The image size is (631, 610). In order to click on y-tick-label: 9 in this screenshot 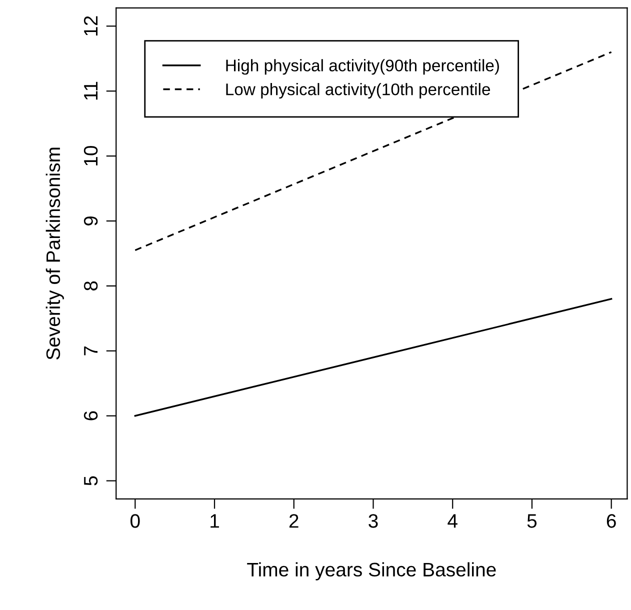, I will do `click(91, 221)`.